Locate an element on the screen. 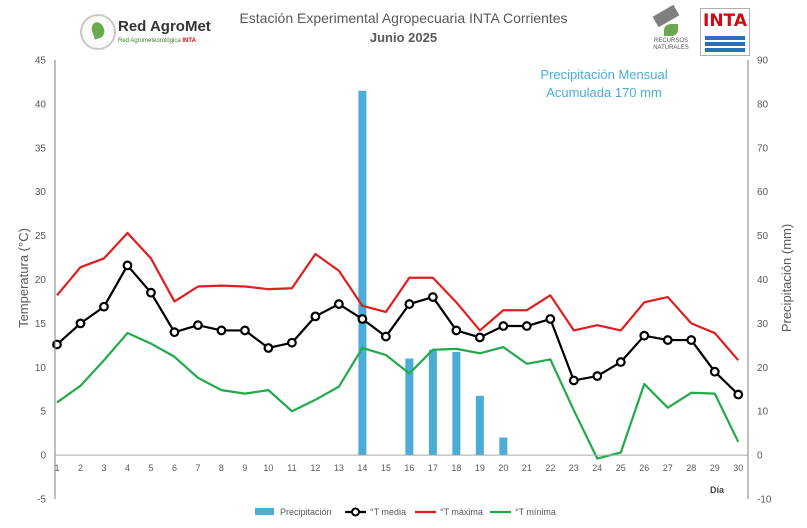 Image resolution: width=807 pixels, height=528 pixels. right-tick-label: 0 is located at coordinates (760, 456).